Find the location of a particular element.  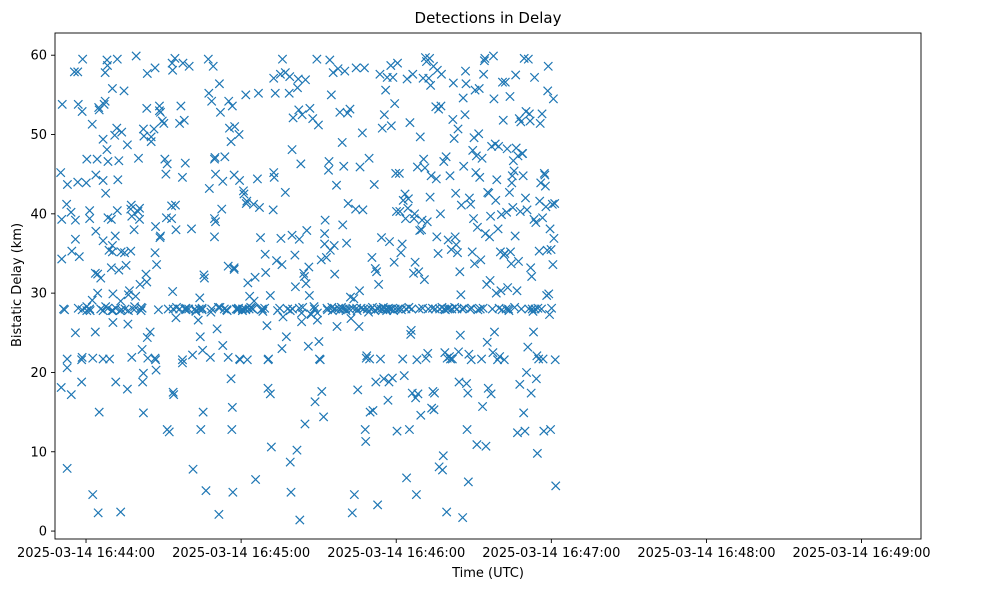

y-tick-label: 10 is located at coordinates (38, 452).